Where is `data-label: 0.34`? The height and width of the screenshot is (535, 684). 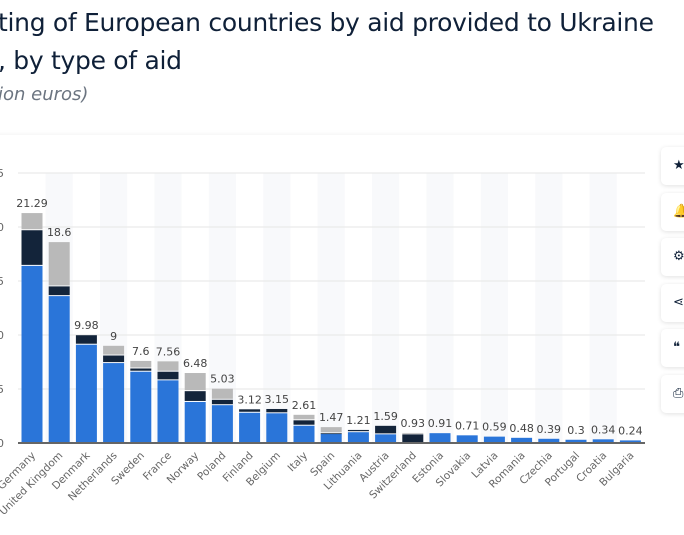
data-label: 0.34 is located at coordinates (603, 429).